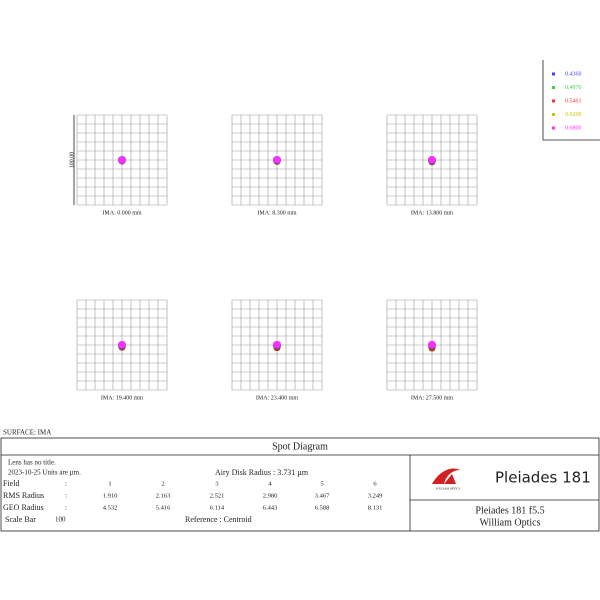  What do you see at coordinates (262, 472) in the screenshot?
I see `airy-radius: Airy Disk Radius : 3.731 µm` at bounding box center [262, 472].